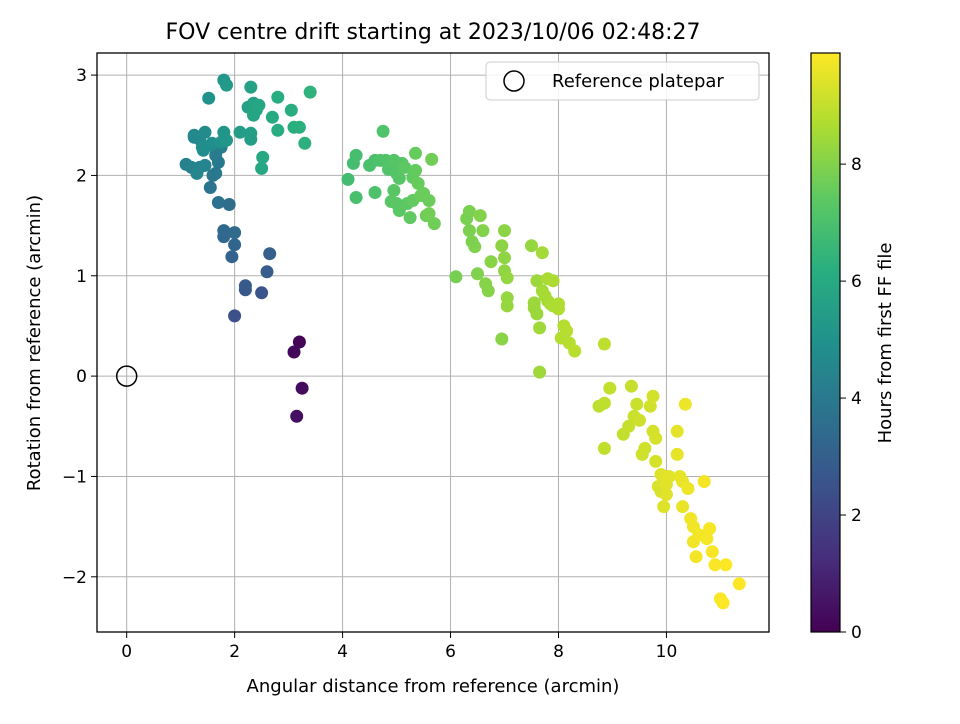  What do you see at coordinates (79, 327) in the screenshot?
I see `y-axis-ticks: −2 −1 0 1 2 3` at bounding box center [79, 327].